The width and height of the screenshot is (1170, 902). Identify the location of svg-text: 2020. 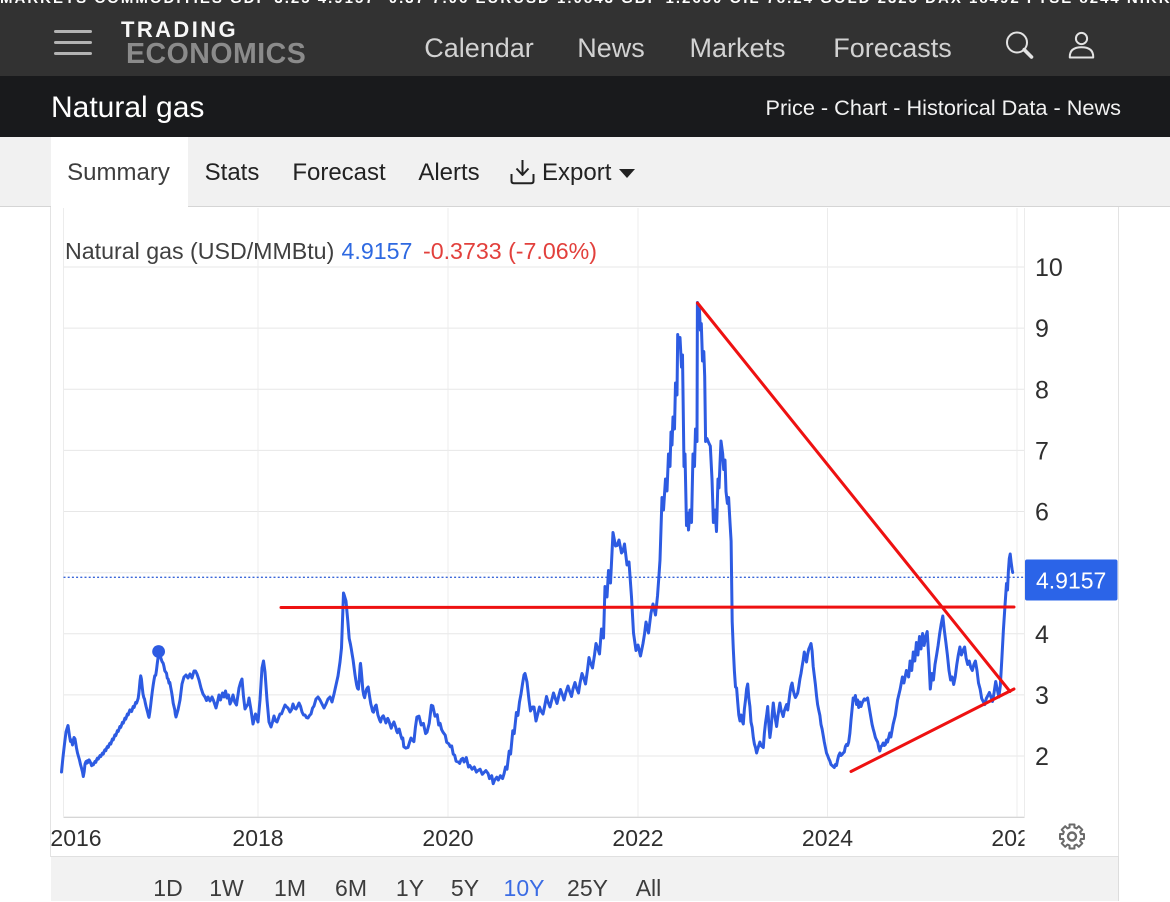
(447, 838).